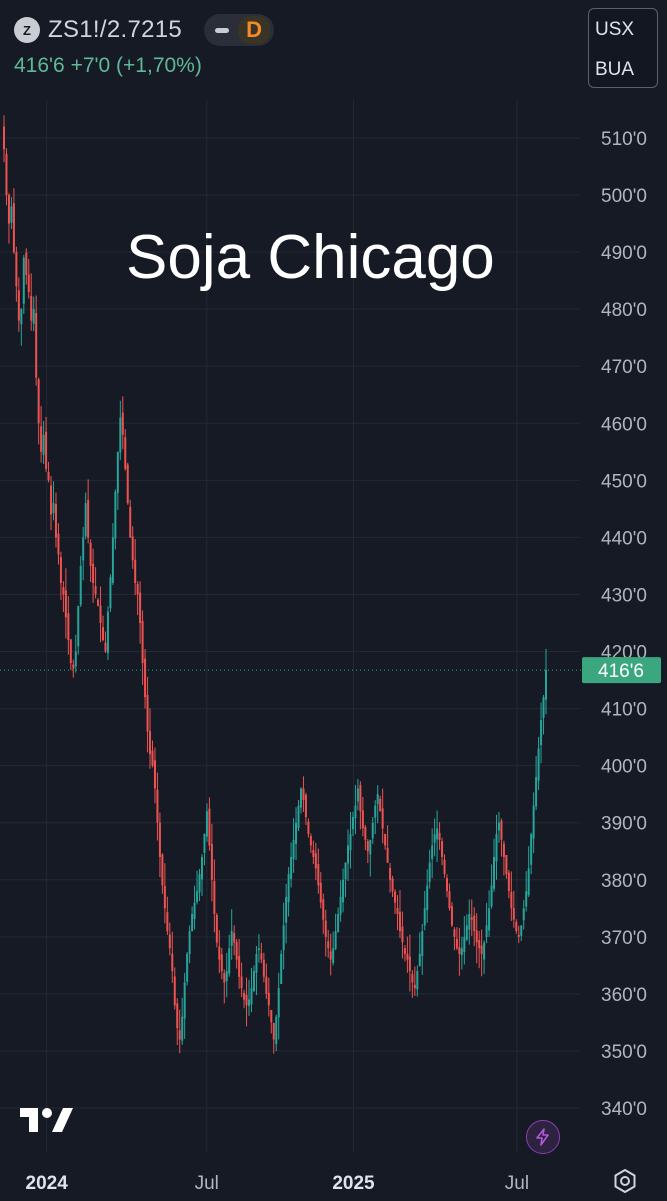 This screenshot has height=1201, width=667. I want to click on last-price-tag-label: 416'6, so click(621, 671).